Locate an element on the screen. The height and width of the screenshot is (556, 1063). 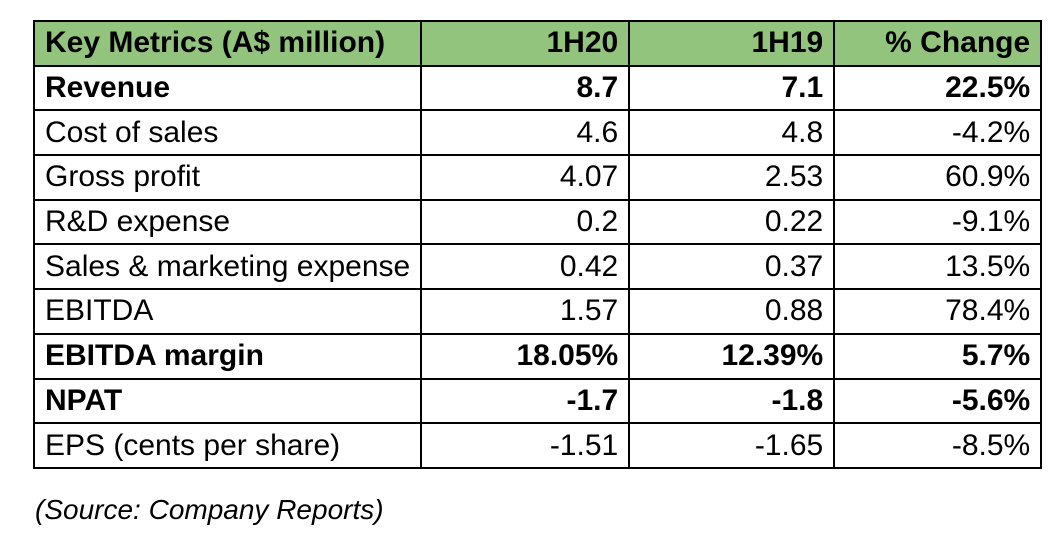
value-1h20: -1.7 is located at coordinates (525, 401).